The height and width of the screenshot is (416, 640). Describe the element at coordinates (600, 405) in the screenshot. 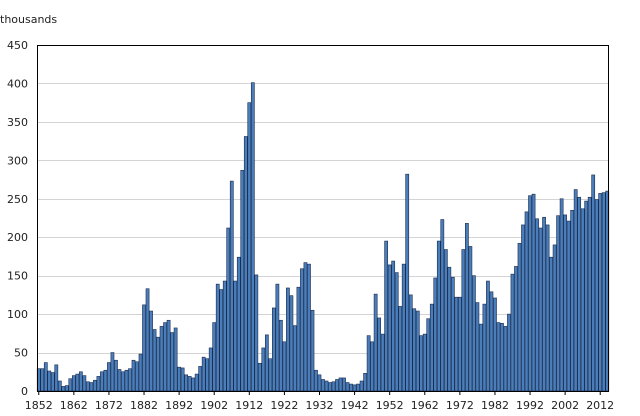

I see `x-tick-label: 2012` at that location.